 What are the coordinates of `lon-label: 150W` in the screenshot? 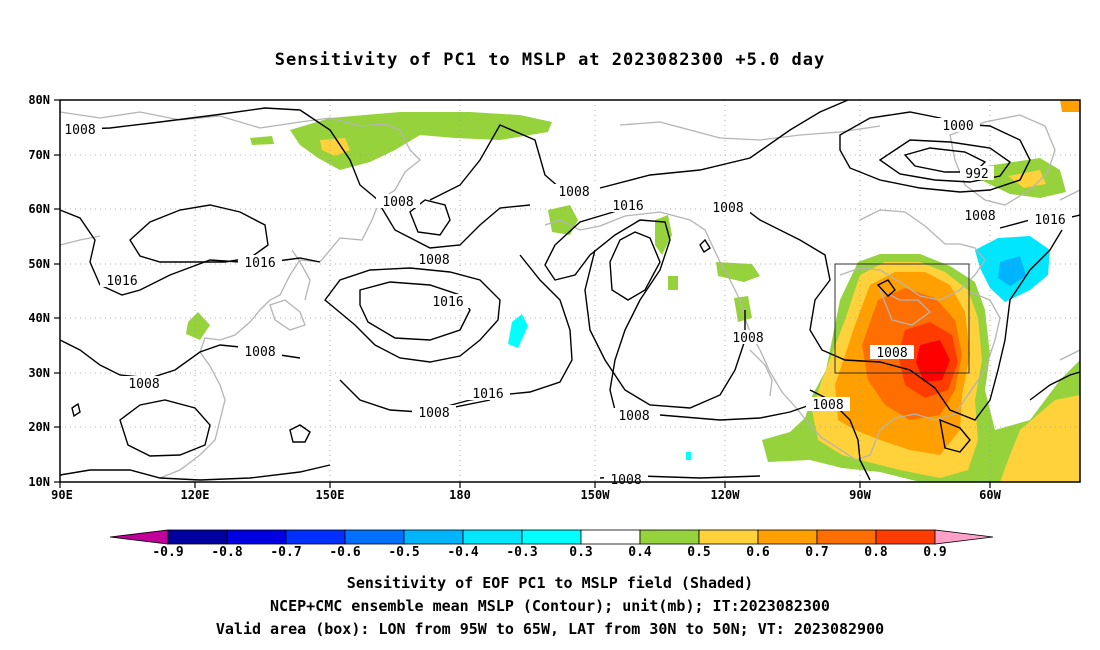 It's located at (596, 495).